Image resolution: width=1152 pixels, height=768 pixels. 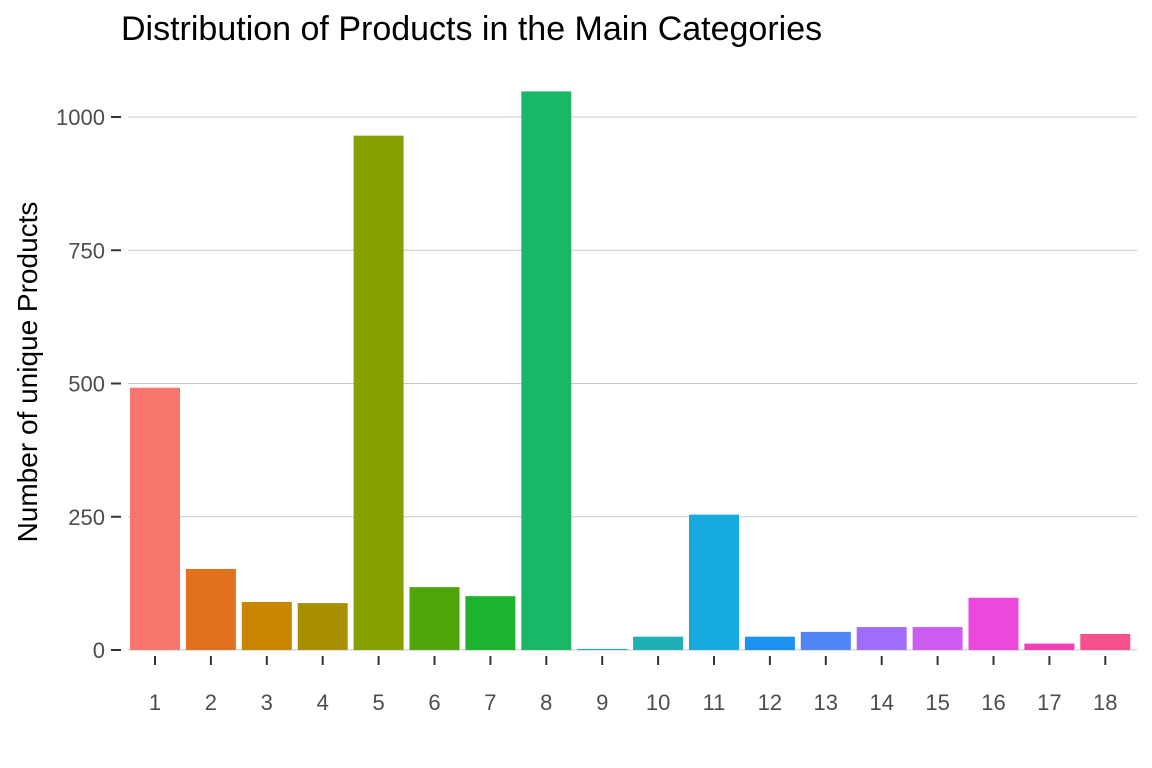 I want to click on x-tick-label: 5, so click(x=378, y=702).